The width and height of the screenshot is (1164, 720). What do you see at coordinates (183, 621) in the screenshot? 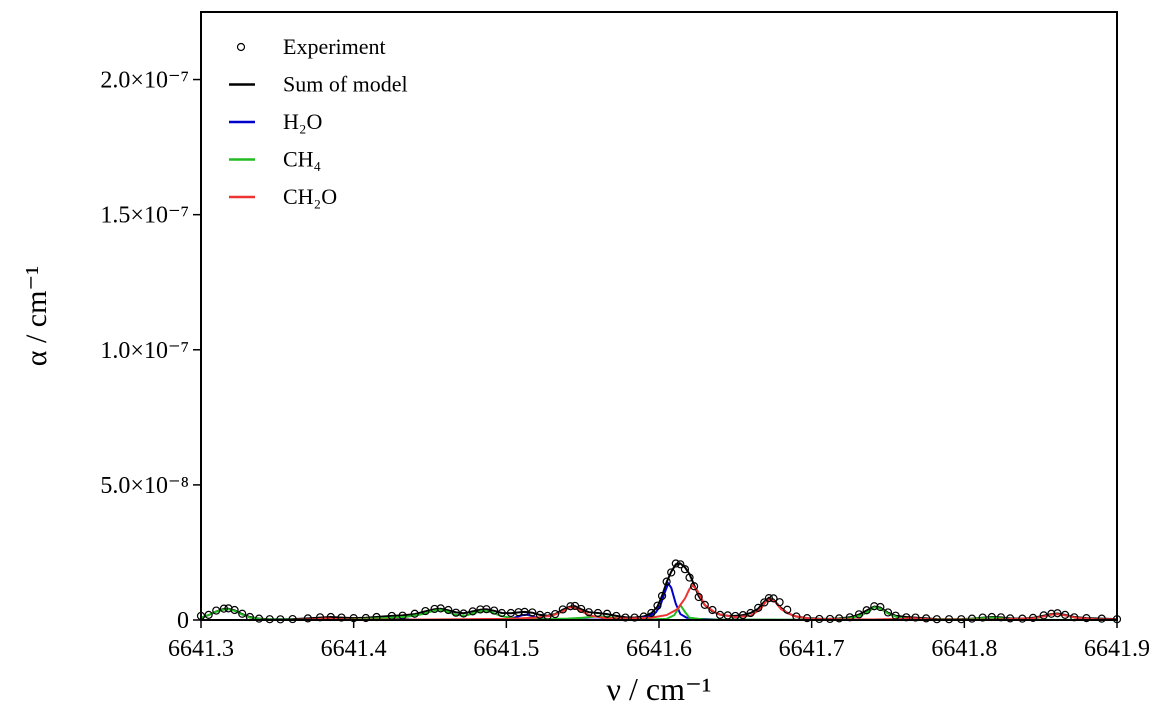
I see `y-tick-label: 0` at bounding box center [183, 621].